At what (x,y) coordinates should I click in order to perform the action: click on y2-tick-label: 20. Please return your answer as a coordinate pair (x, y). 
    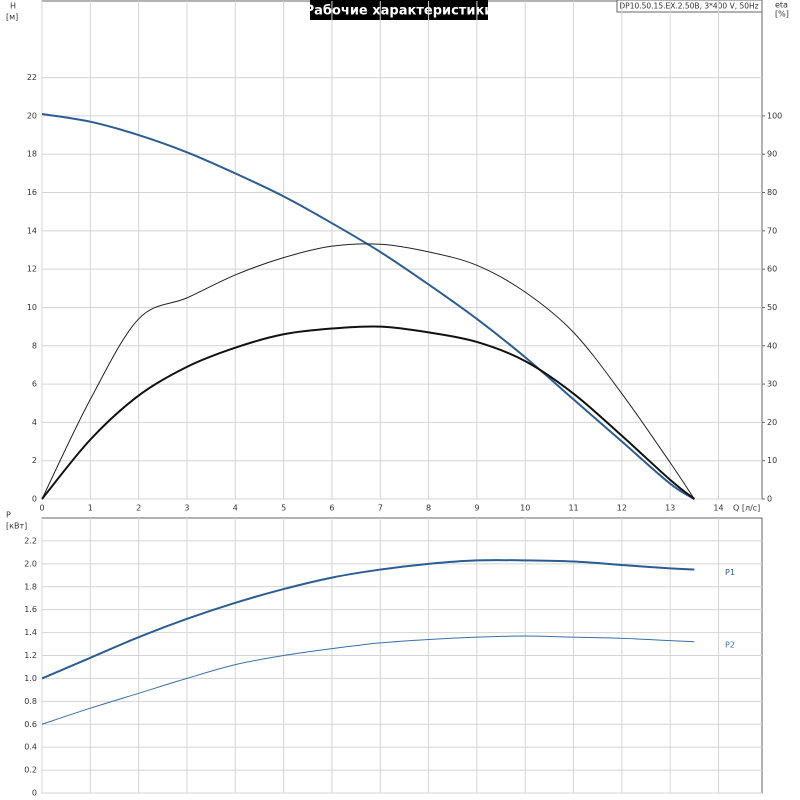
    Looking at the image, I should click on (772, 422).